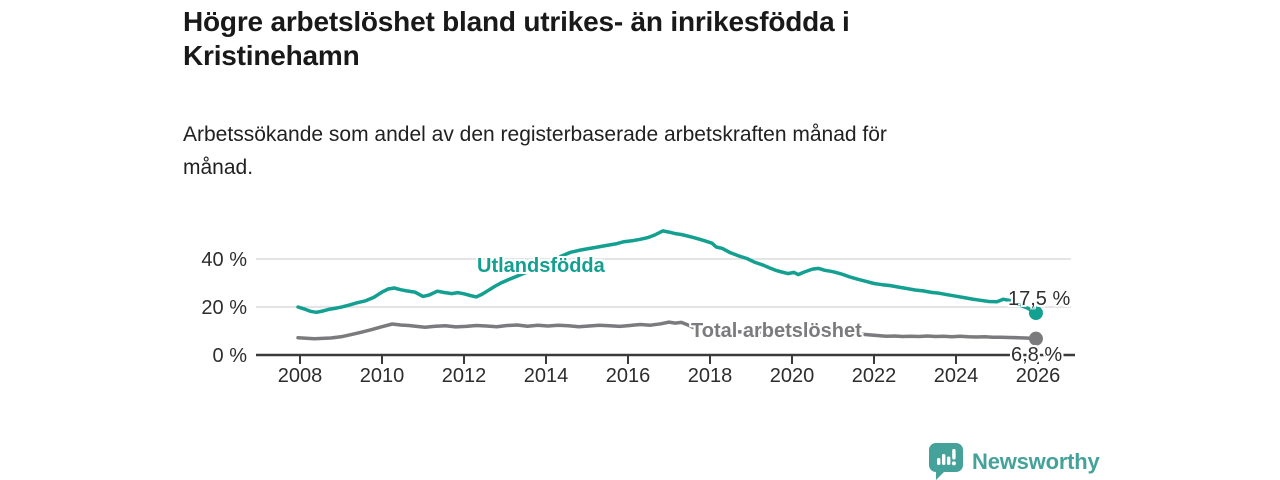 The width and height of the screenshot is (1280, 480). Describe the element at coordinates (1035, 338) in the screenshot. I see `end-dot-total` at that location.